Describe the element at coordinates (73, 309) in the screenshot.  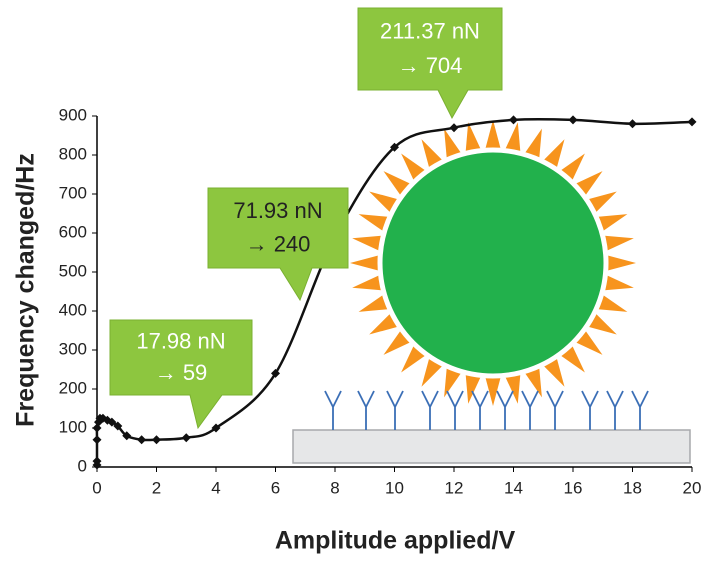
I see `y-tick-label: 400` at that location.